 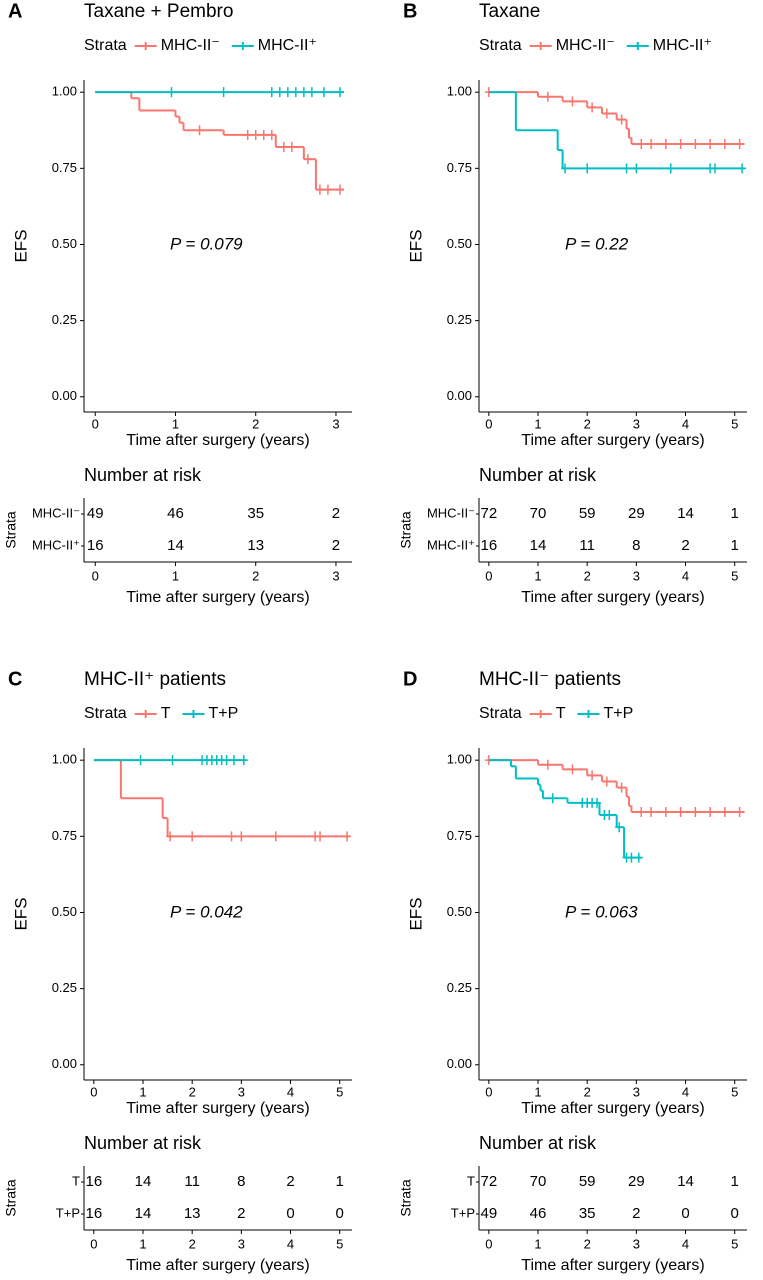 What do you see at coordinates (64, 759) in the screenshot?
I see `y-tick-label: 1.00` at bounding box center [64, 759].